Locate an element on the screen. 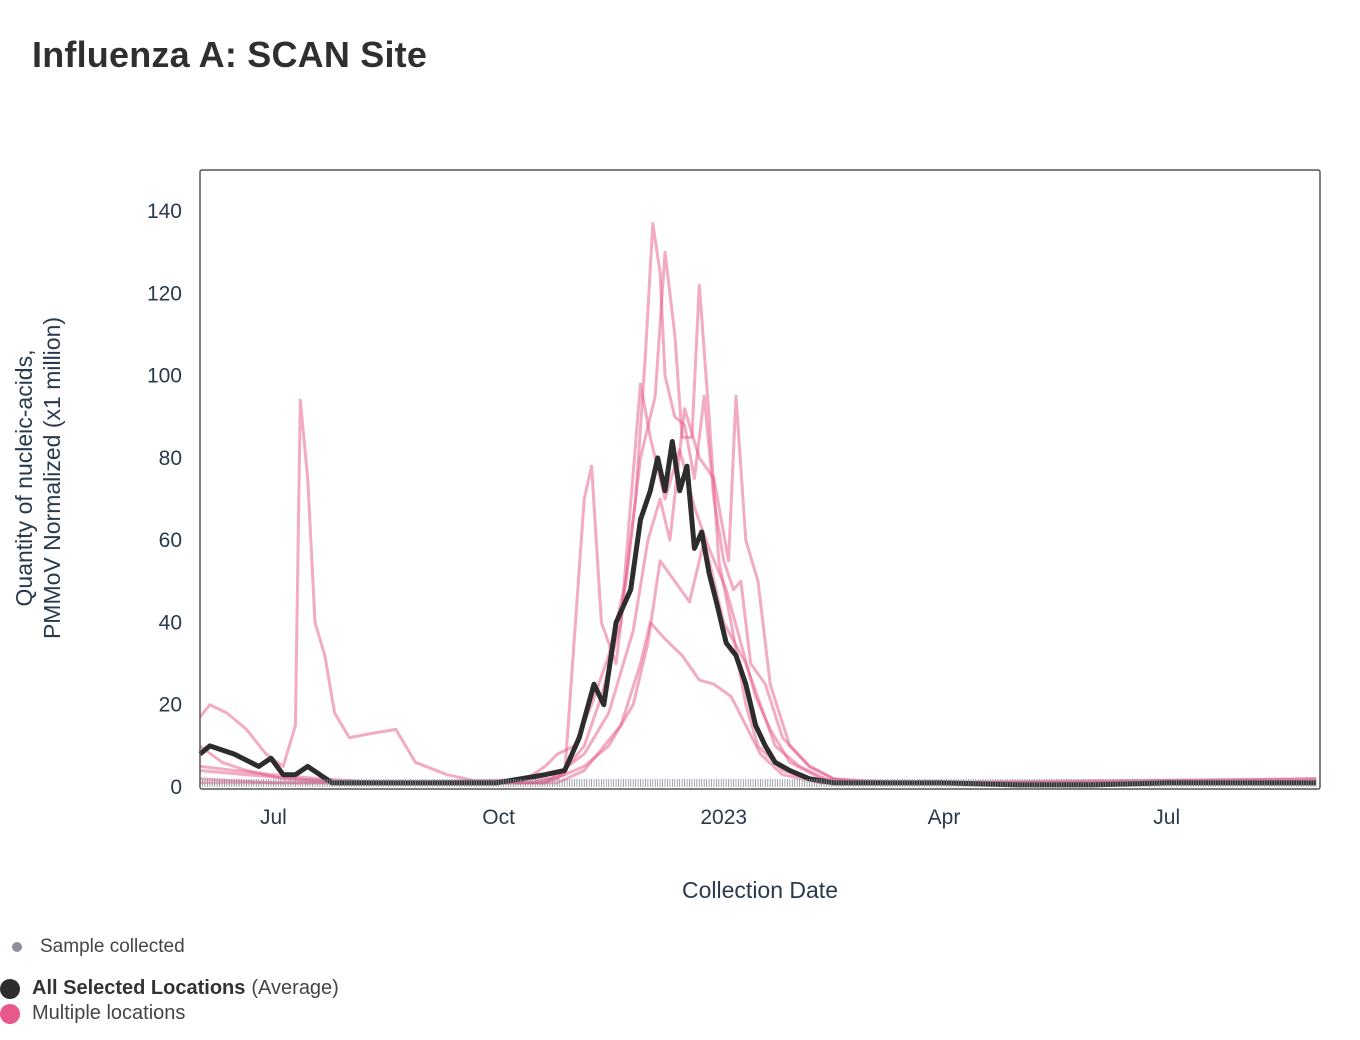  y-axis-title-line2: PMMoV Normalized (x1 million) is located at coordinates (52, 478).